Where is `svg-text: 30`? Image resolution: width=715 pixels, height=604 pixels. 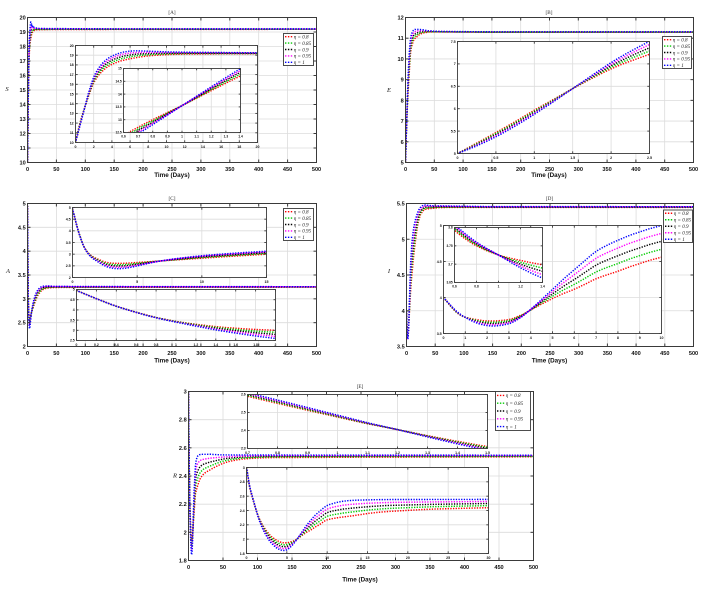 svg-text: 30 is located at coordinates (489, 558).